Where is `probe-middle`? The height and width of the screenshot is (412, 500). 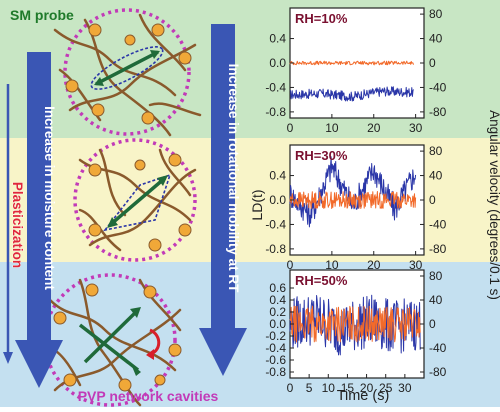
probe-middle is located at coordinates (137, 202).